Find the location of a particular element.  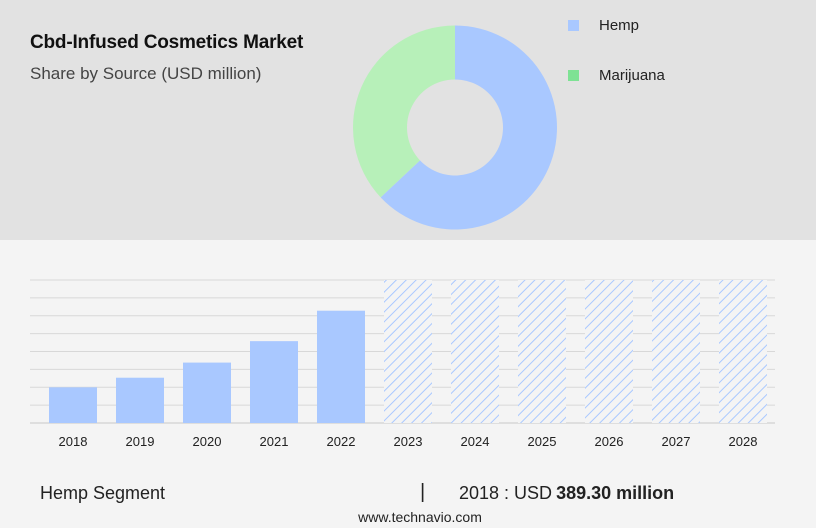

forecast-bar-2025 is located at coordinates (542, 351).